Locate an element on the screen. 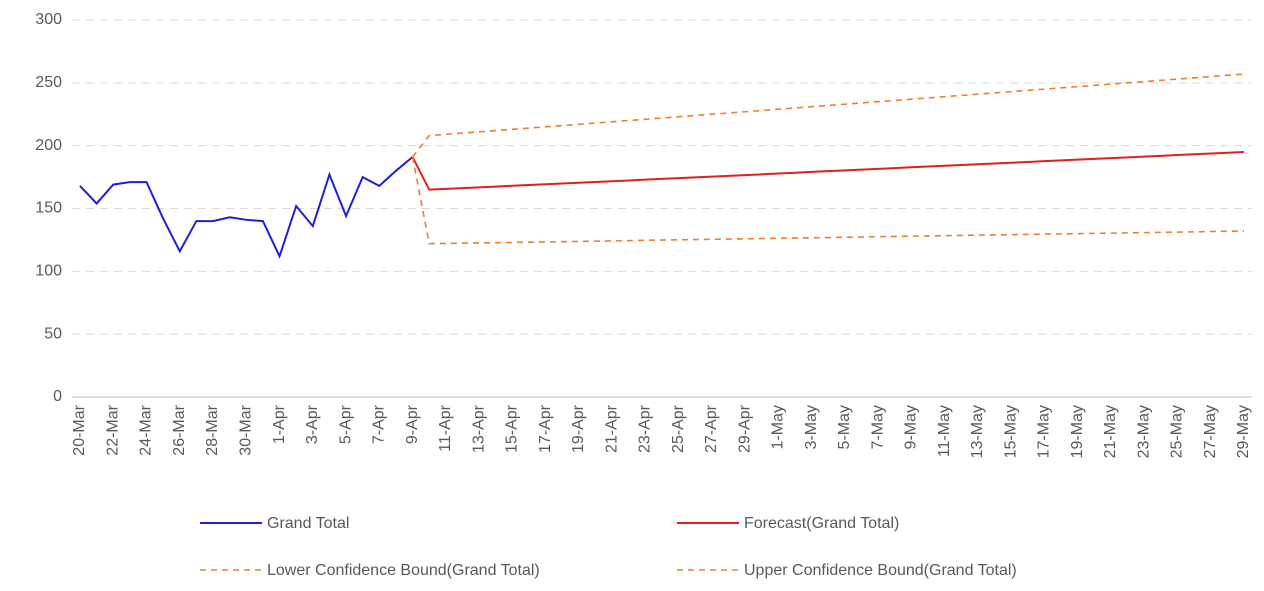  x-tick-label: 13-May is located at coordinates (977, 431).